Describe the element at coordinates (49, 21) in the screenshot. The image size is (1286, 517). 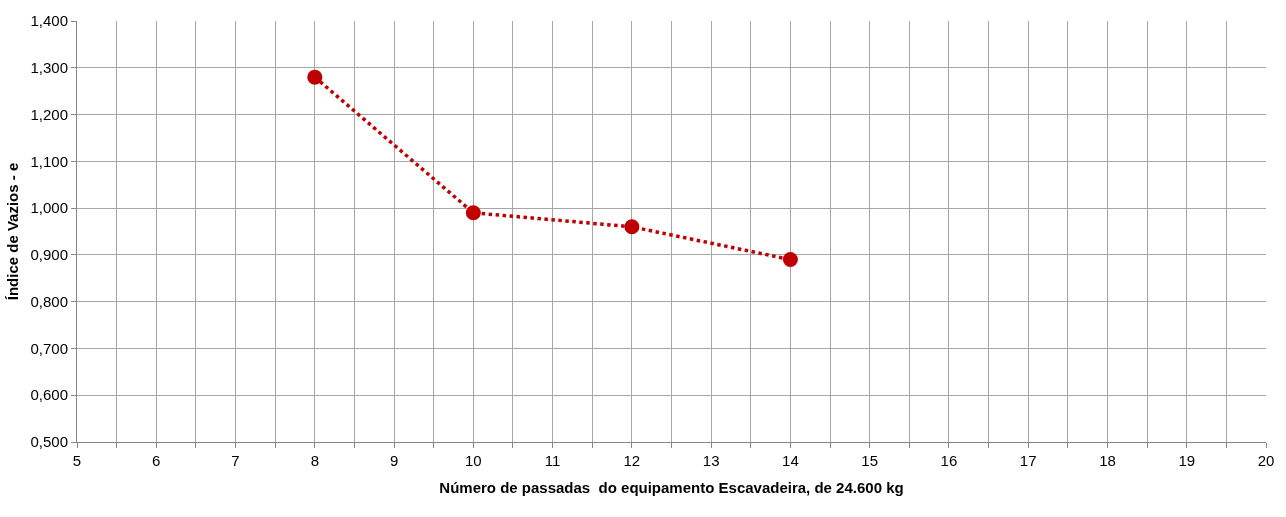
I see `y-tick-label: 1,400` at that location.